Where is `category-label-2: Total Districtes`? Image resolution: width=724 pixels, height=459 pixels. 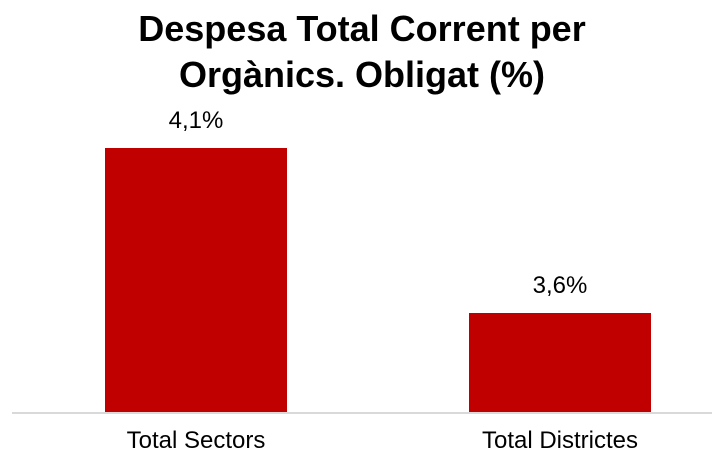
category-label-2: Total Districtes is located at coordinates (560, 440).